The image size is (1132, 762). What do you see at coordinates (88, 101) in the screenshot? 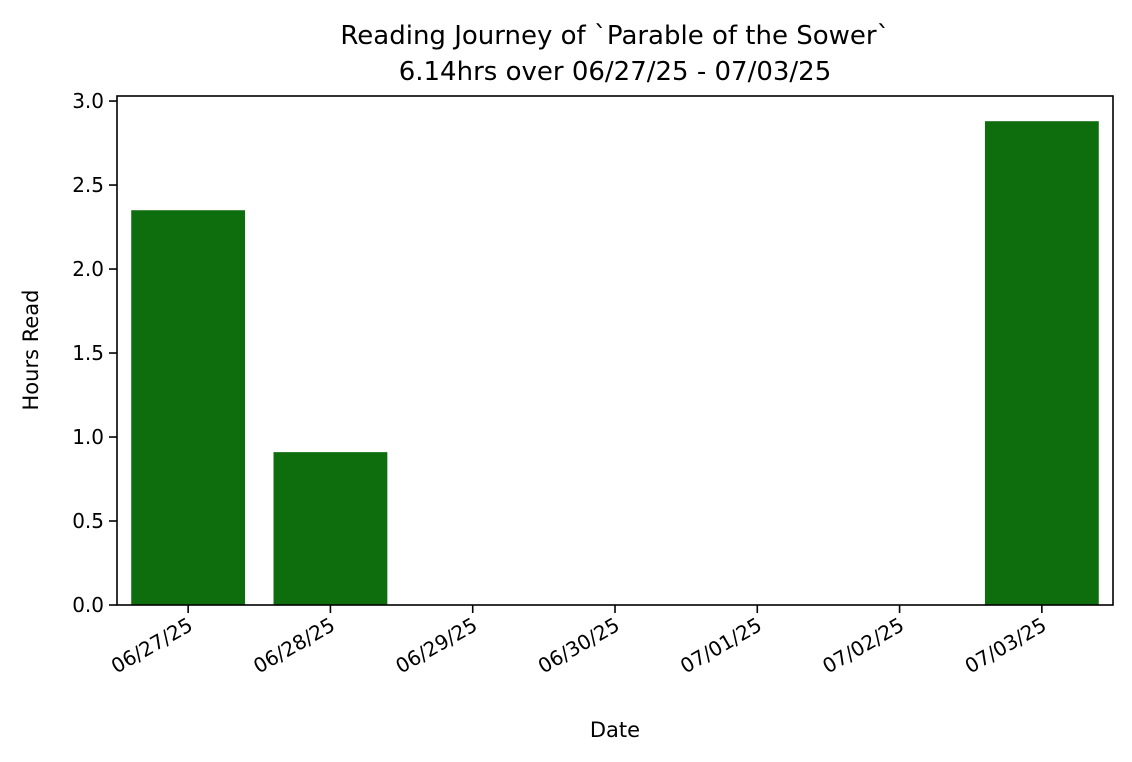
I see `y-tick-label: 3.0` at bounding box center [88, 101].